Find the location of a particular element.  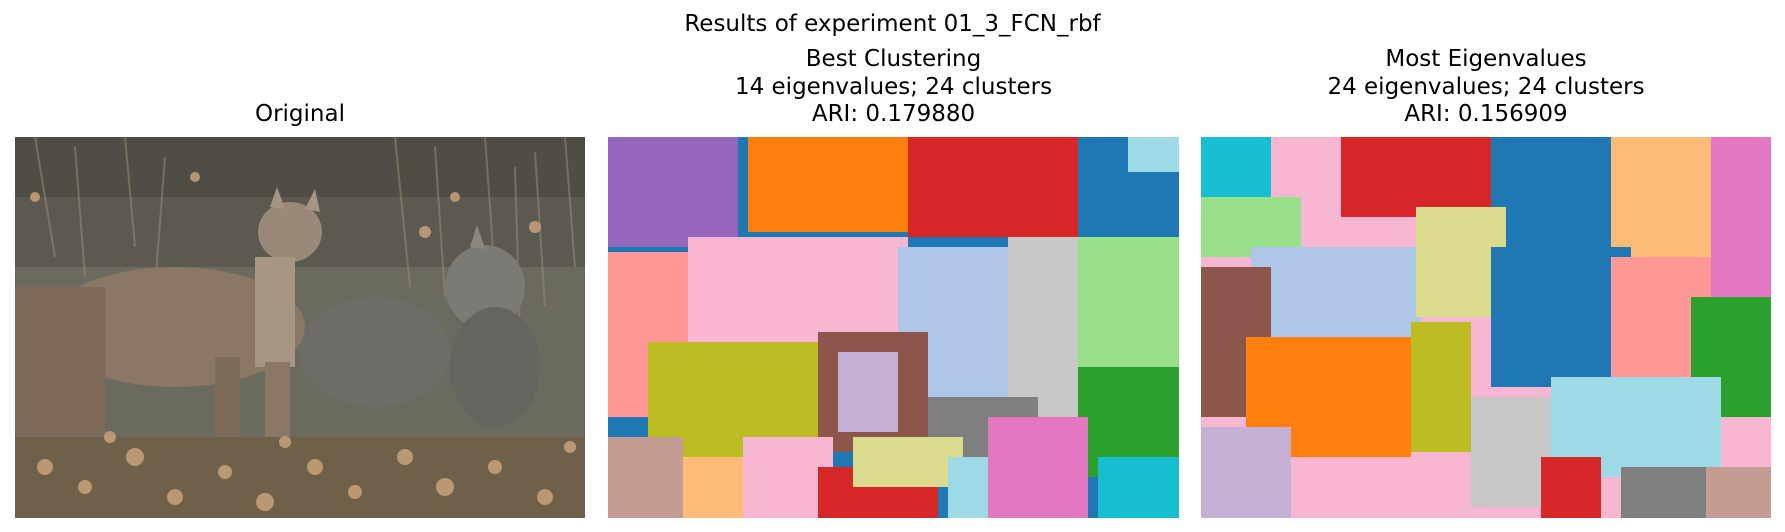

panel-best-title-line2: 14 eigenvalues; 24 clusters is located at coordinates (893, 87).